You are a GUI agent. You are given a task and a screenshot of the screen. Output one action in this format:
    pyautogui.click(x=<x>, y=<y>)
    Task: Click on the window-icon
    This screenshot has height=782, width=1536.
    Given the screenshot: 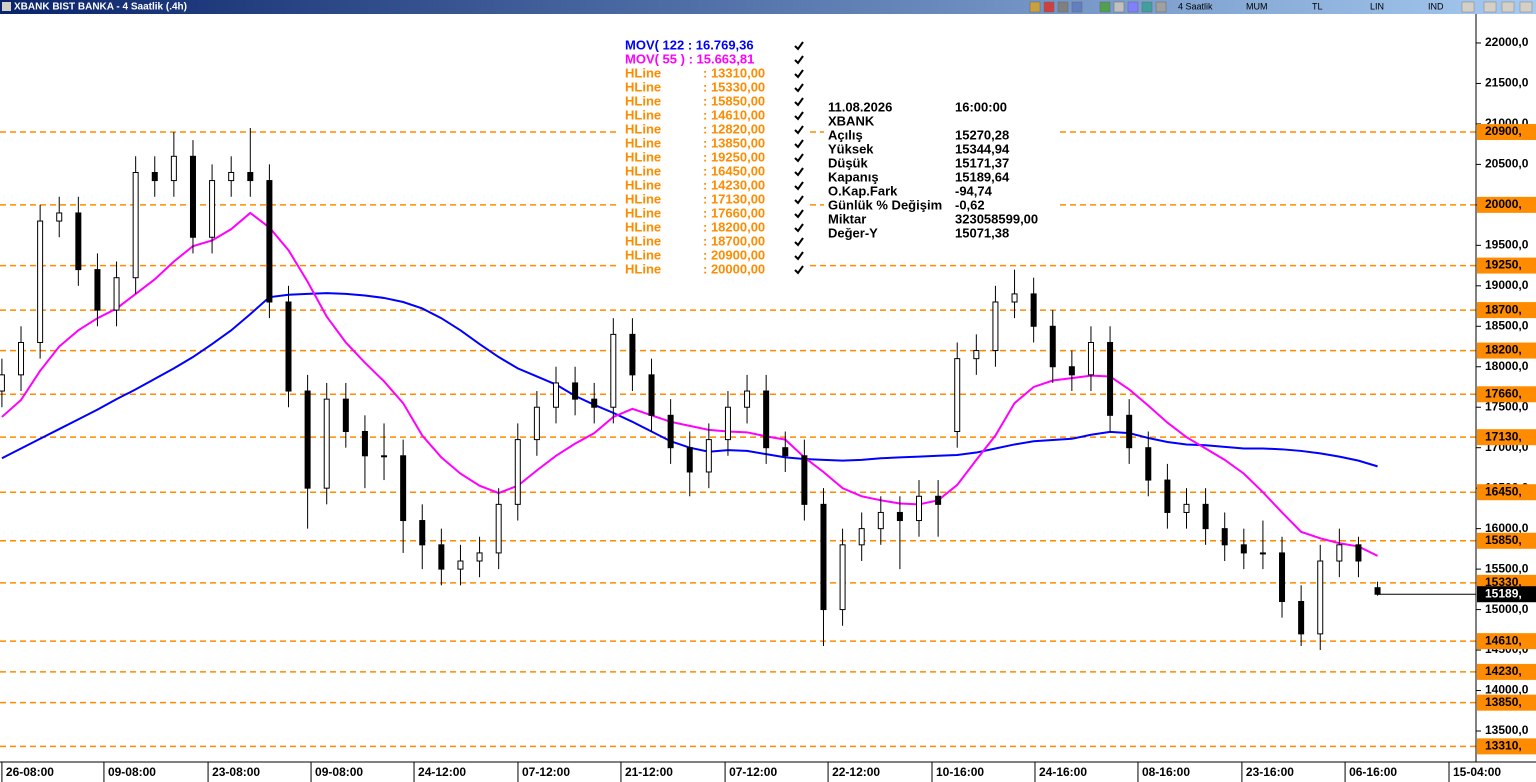 What is the action you would take?
    pyautogui.click(x=6, y=6)
    